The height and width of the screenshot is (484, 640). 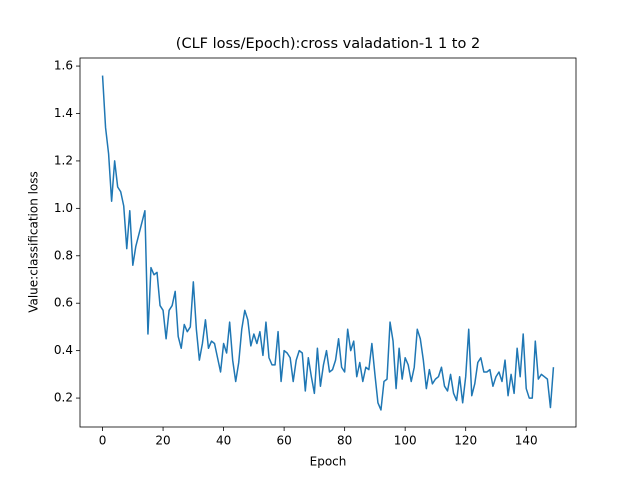 What do you see at coordinates (34, 242) in the screenshot?
I see `y-axis-label: Value:classification loss` at bounding box center [34, 242].